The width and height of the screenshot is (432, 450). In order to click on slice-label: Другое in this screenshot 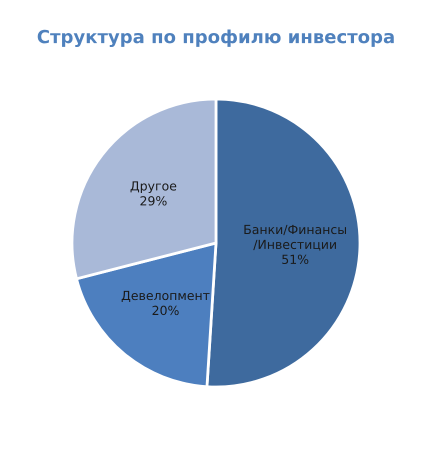, I will do `click(153, 187)`.